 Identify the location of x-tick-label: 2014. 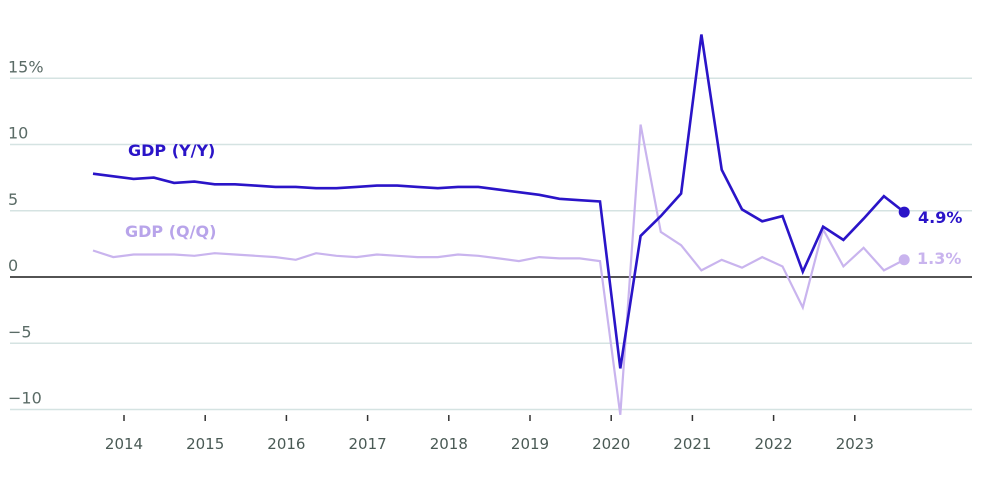
(124, 444).